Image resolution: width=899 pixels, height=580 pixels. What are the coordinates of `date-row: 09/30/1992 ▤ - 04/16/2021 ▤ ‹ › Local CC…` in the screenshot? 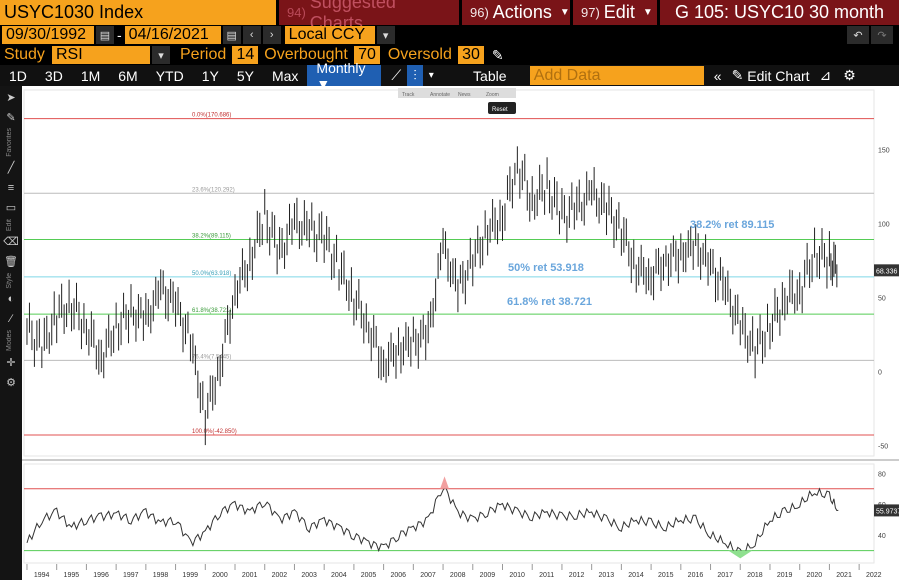 It's located at (449, 35).